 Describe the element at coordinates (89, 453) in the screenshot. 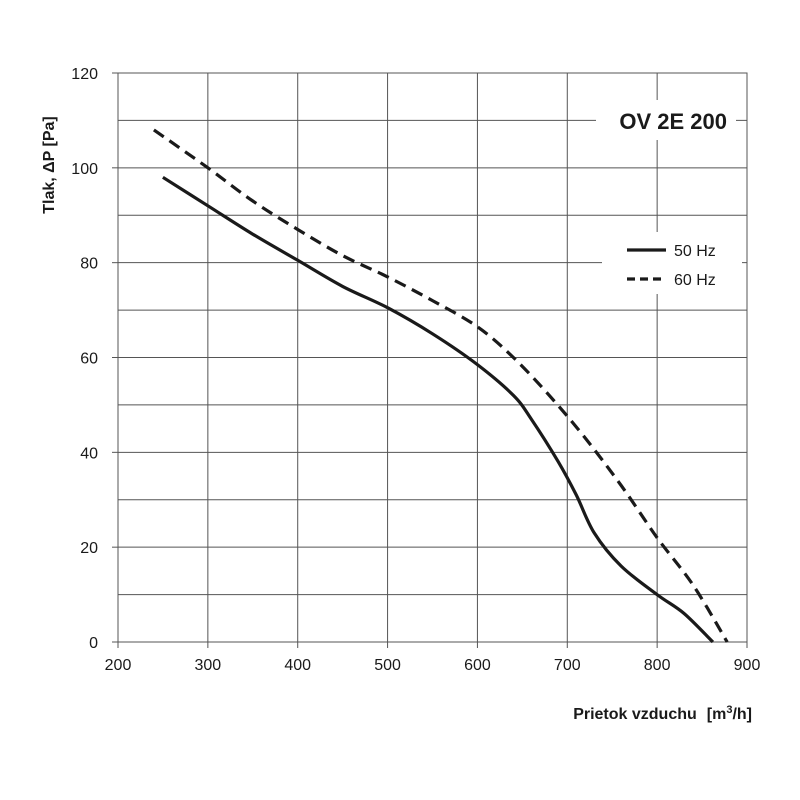

I see `y-tick-label: 40` at that location.